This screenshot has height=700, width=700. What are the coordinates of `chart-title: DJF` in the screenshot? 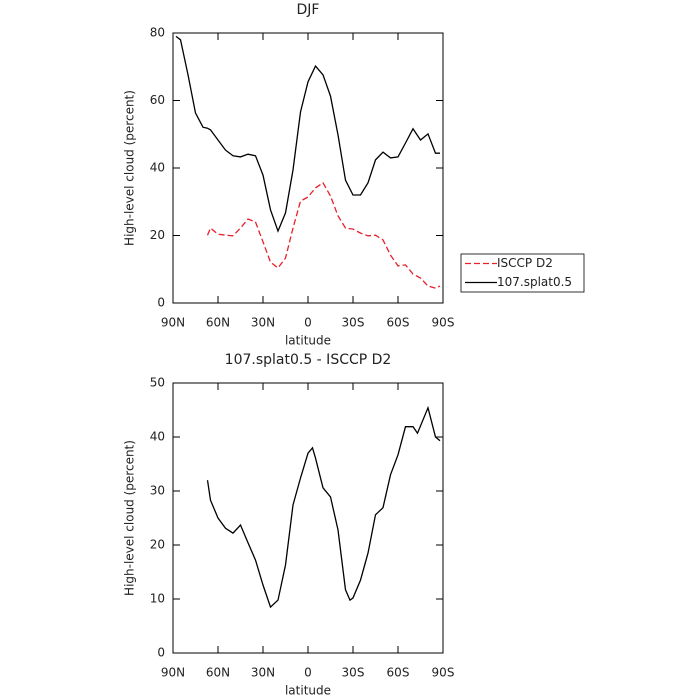 It's located at (308, 10).